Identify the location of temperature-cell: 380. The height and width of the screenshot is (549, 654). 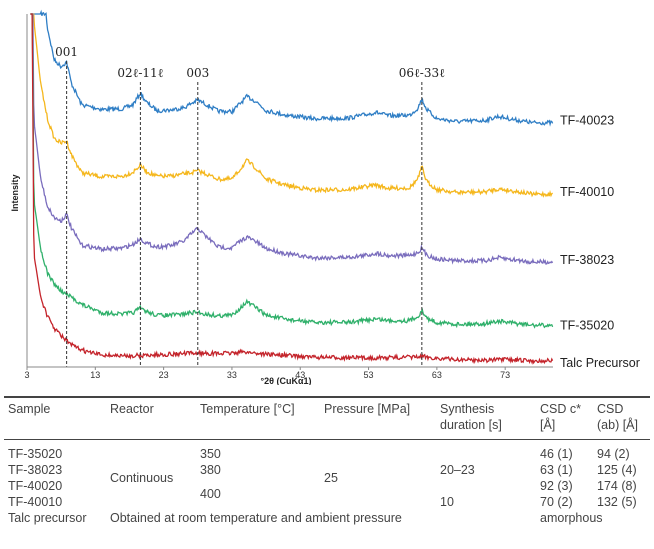
(210, 470).